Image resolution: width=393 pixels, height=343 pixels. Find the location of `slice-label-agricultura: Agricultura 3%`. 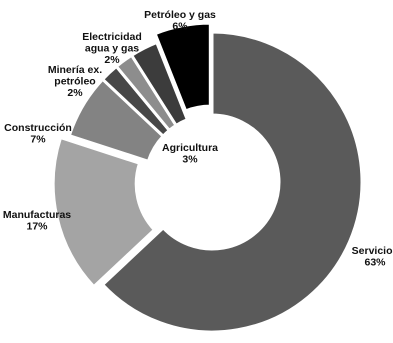

slice-label-agricultura: Agricultura 3% is located at coordinates (190, 154).